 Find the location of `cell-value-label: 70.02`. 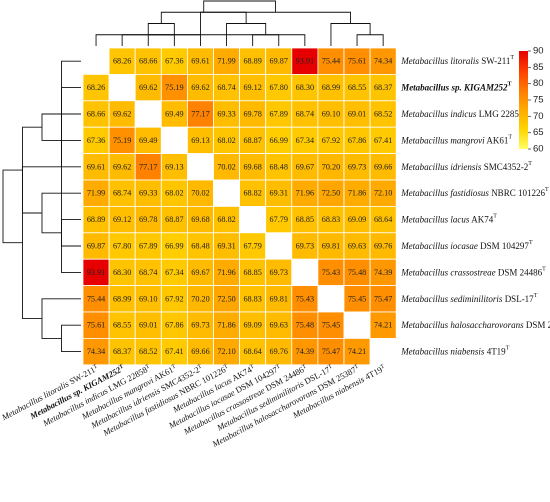

cell-value-label: 70.02 is located at coordinates (200, 193).